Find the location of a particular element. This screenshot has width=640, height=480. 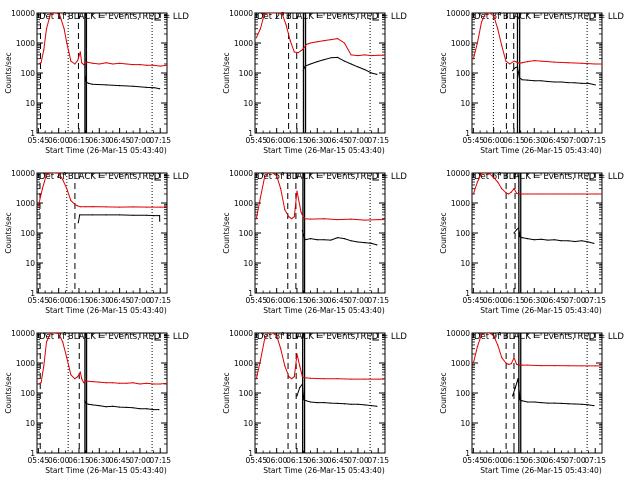

y-tick-label: 10 is located at coordinates (465, 423).